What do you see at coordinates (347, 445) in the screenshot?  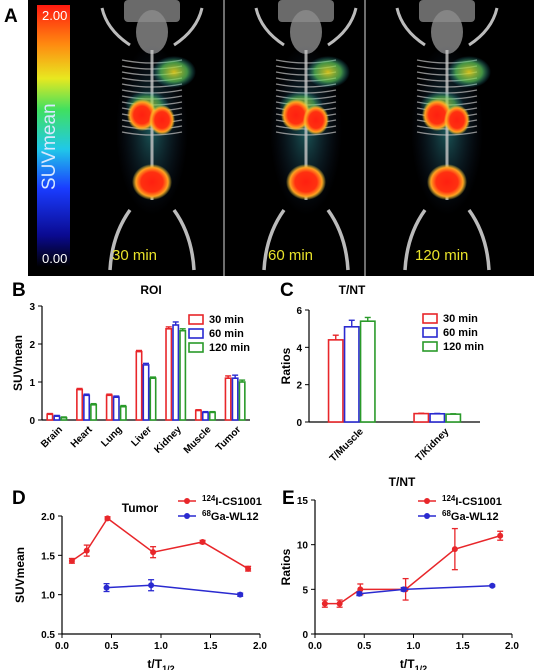 I see `x-tick-label: T/Muscle` at bounding box center [347, 445].